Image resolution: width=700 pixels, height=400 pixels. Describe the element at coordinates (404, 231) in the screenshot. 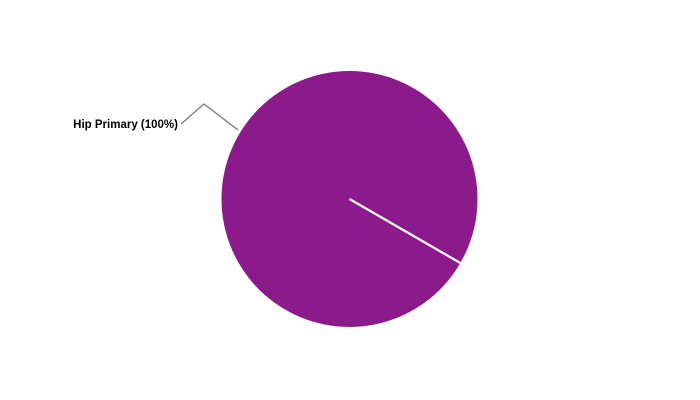

I see `pie-slice-edge-line` at that location.